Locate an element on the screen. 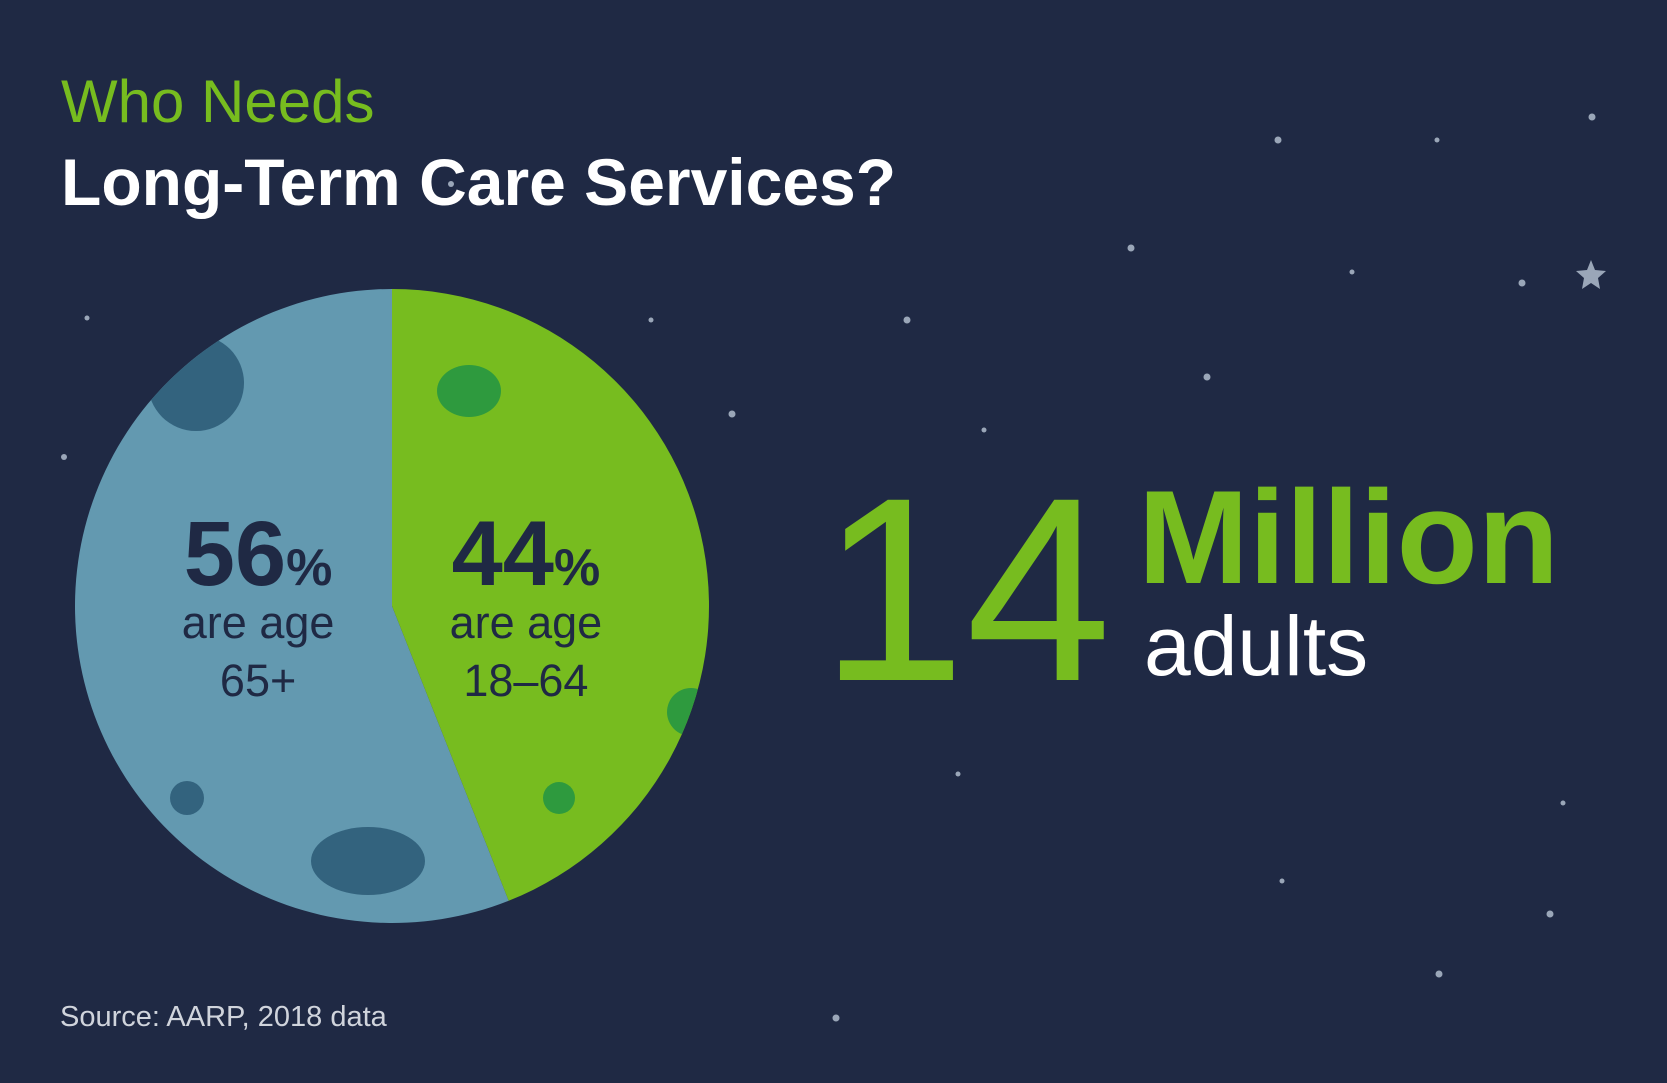 This screenshot has width=1667, height=1083. stat-unit: Million is located at coordinates (1348, 538).